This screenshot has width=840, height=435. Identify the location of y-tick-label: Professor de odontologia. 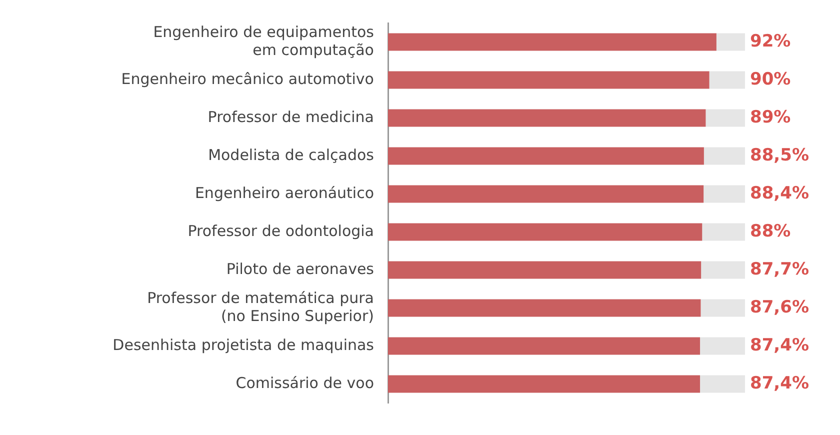
(281, 231).